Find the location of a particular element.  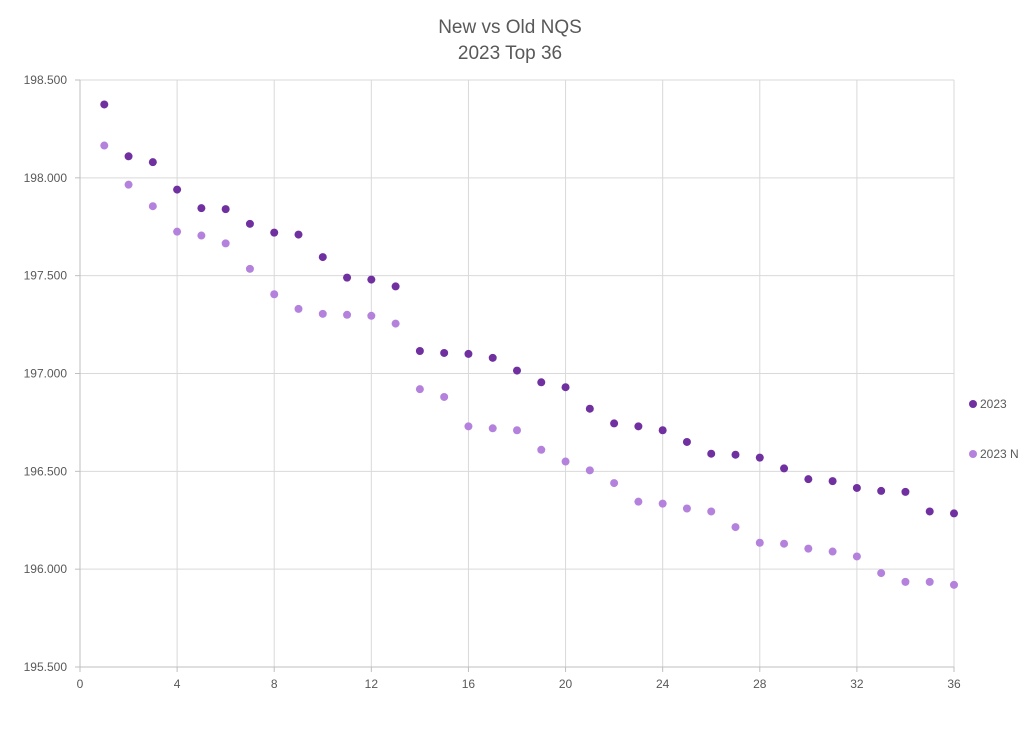

y-tick-label: 195.500 is located at coordinates (46, 667).